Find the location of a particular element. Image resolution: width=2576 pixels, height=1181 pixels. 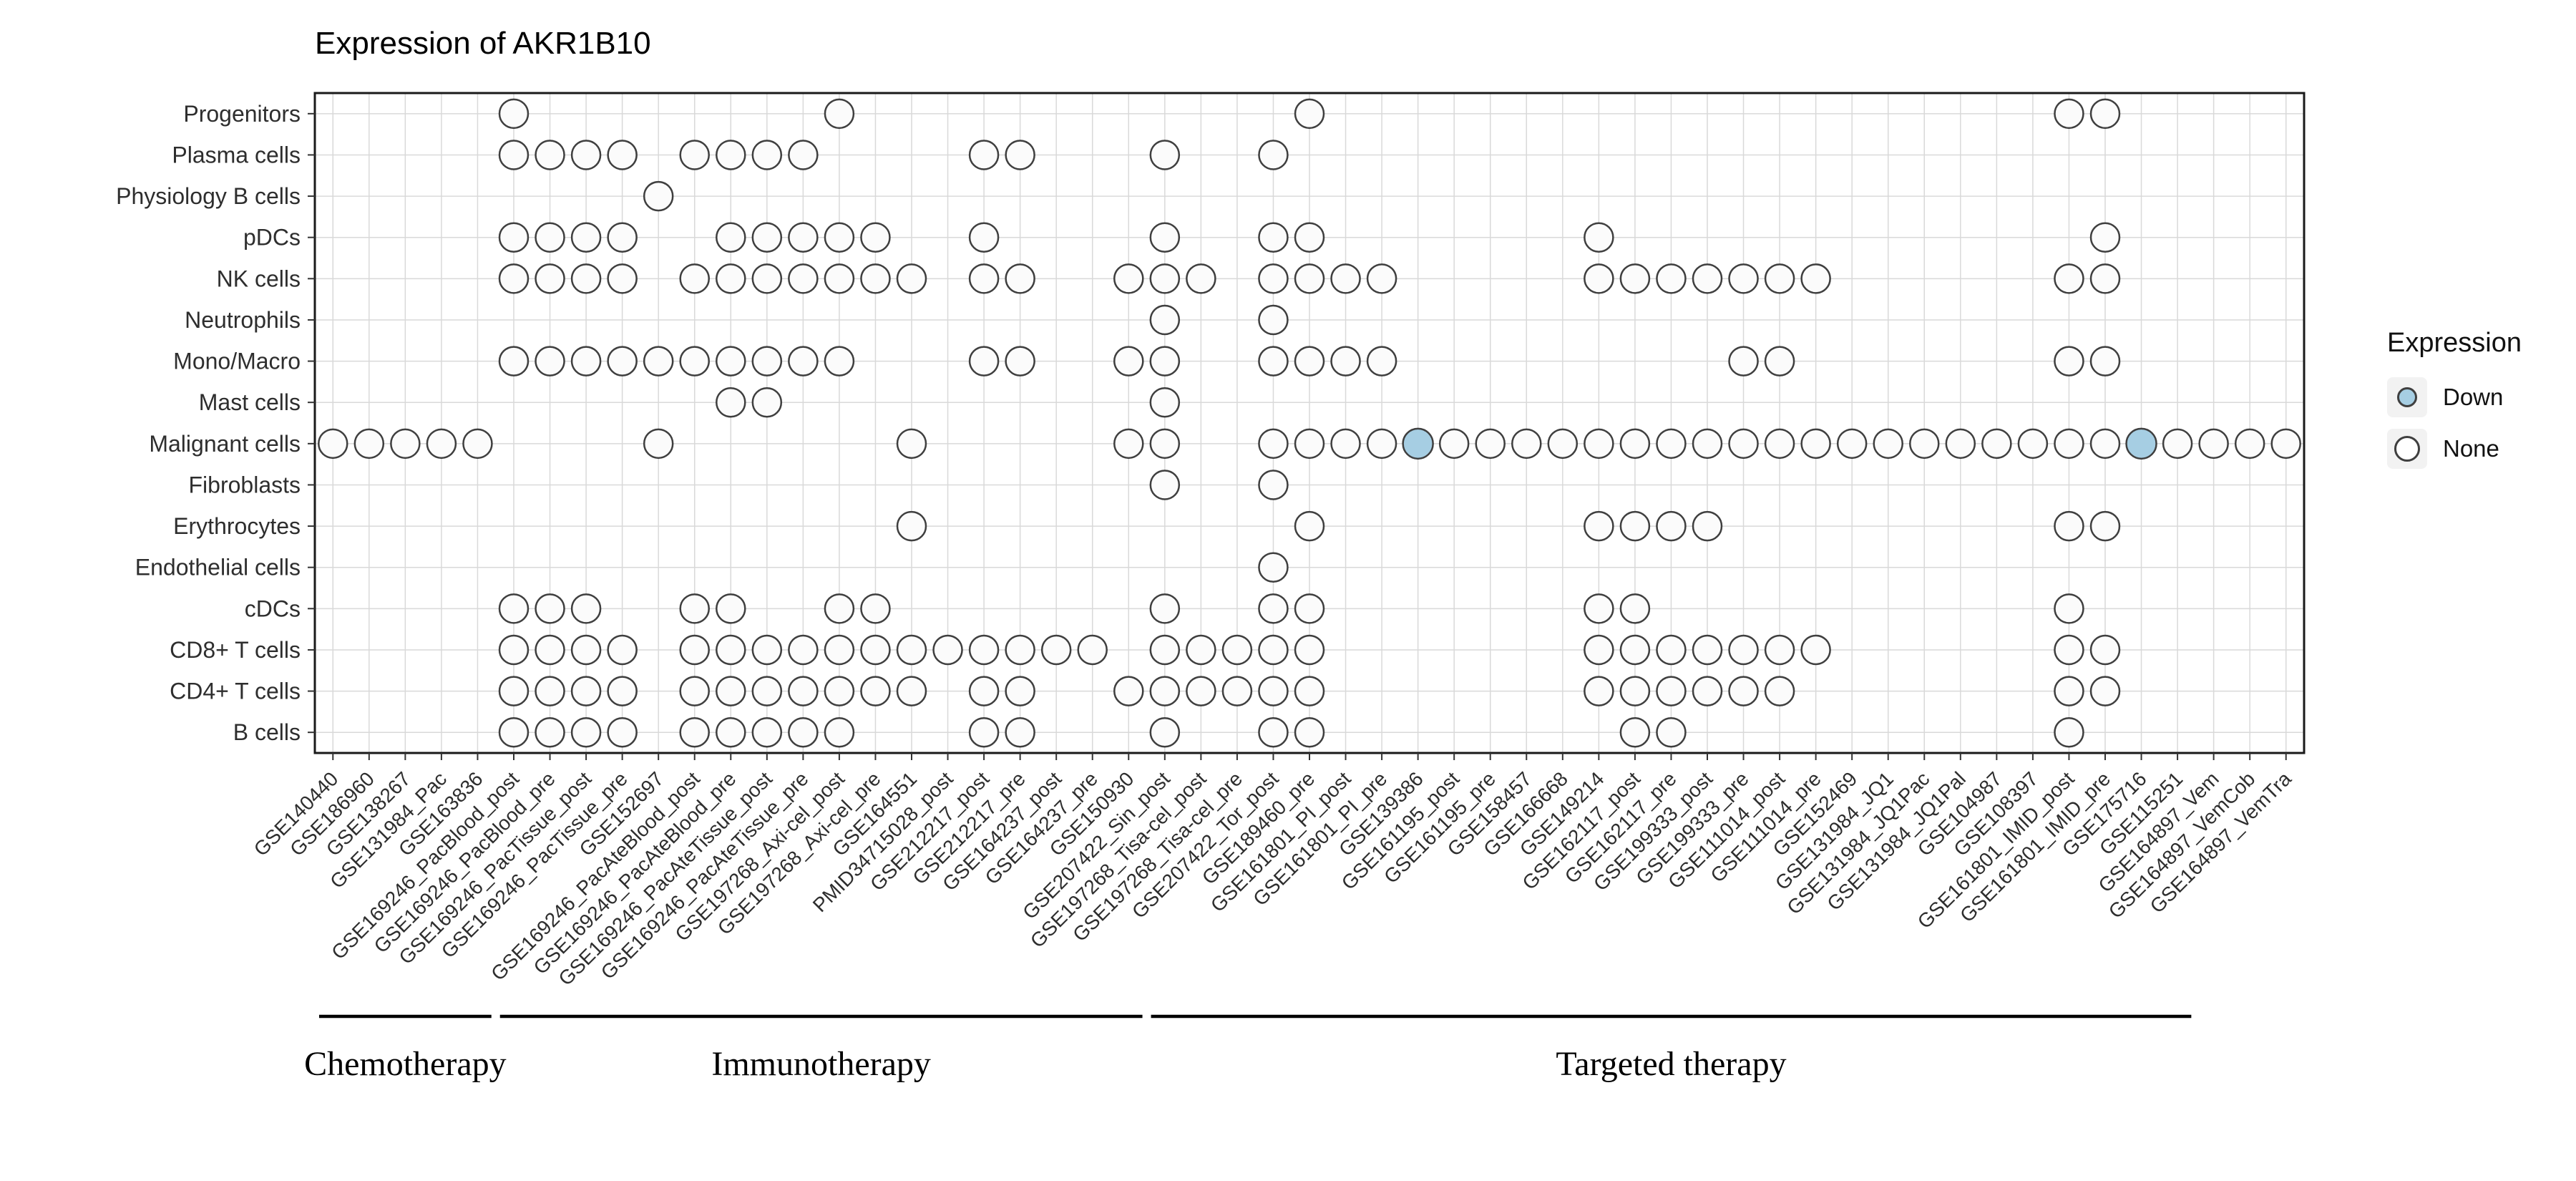

y-axis-label: Progenitors is located at coordinates (242, 114).